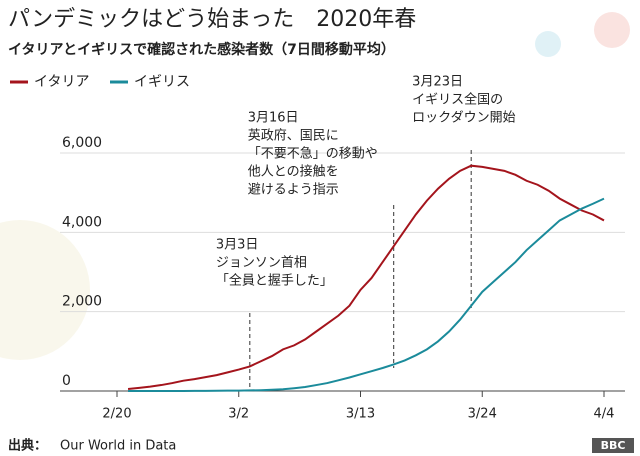 Image resolution: width=640 pixels, height=456 pixels. I want to click on annotation-text: 3月23日, so click(437, 82).